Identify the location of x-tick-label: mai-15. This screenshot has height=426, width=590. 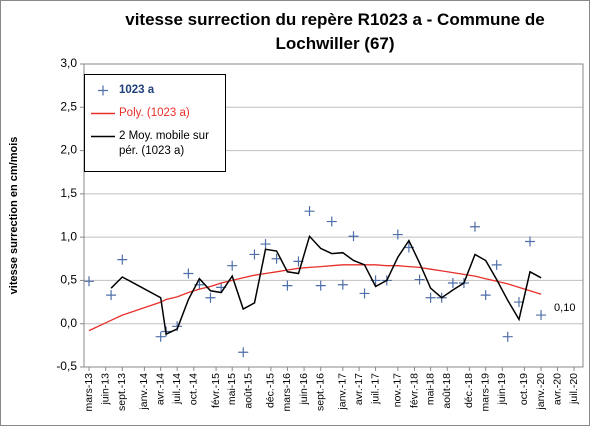
(232, 389).